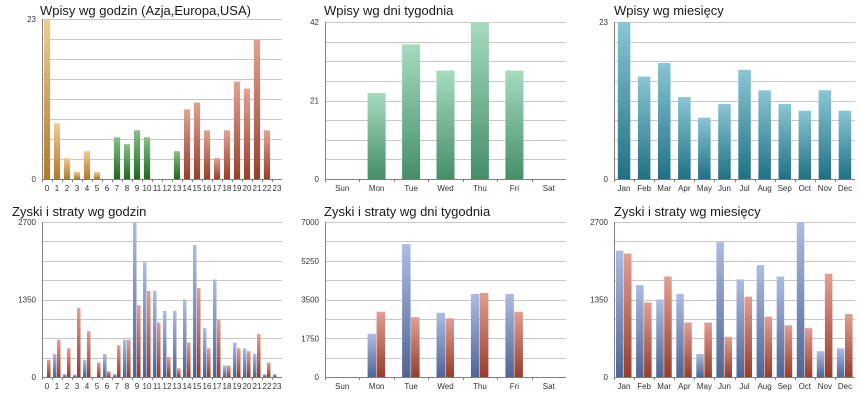  What do you see at coordinates (314, 101) in the screenshot?
I see `y-tick-label: 21` at bounding box center [314, 101].